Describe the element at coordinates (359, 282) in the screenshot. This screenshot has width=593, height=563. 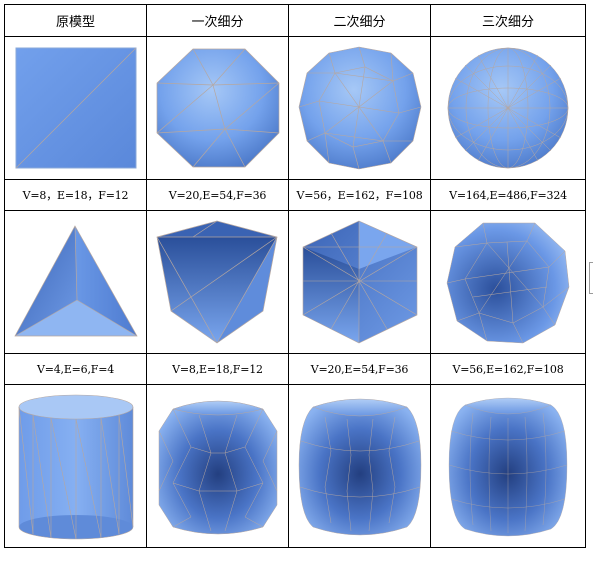
I see `tetrahedron-subdivision-2-image` at that location.